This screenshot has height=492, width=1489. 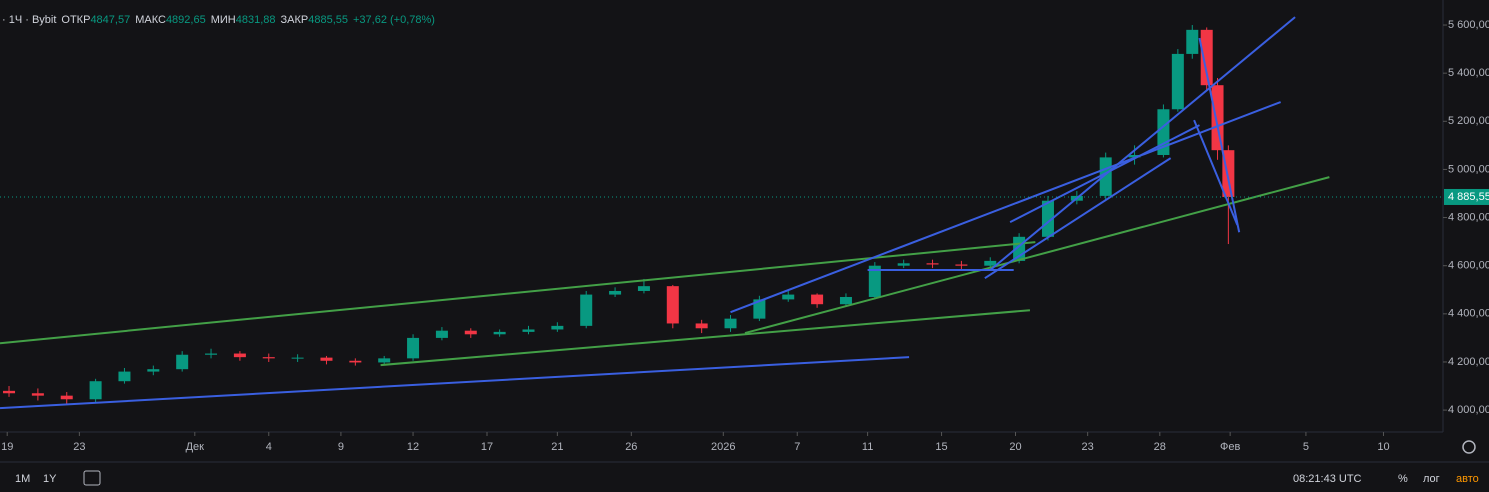 What do you see at coordinates (1468, 362) in the screenshot?
I see `y-tick-label: 4 200,00` at bounding box center [1468, 362].